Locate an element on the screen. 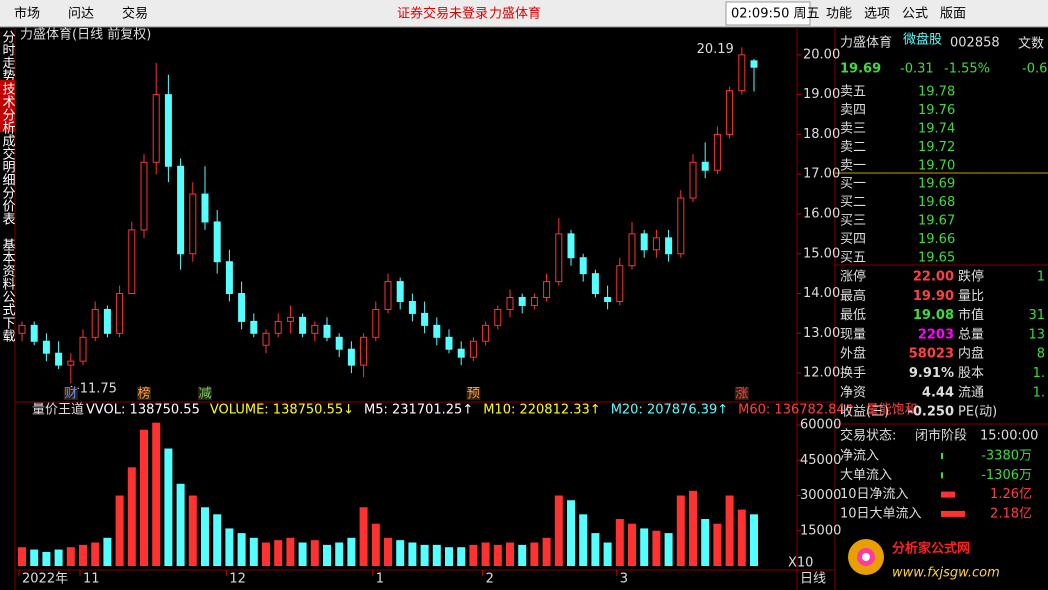 Image resolution: width=1048 pixels, height=590 pixels. volume-title: 量价王道 is located at coordinates (58, 410).